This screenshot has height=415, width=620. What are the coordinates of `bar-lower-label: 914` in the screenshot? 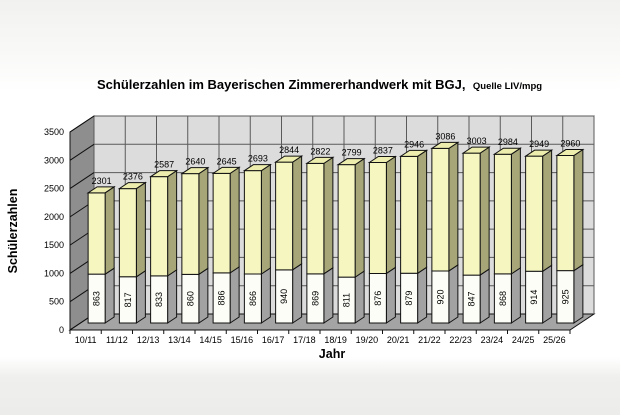 It's located at (534, 297).